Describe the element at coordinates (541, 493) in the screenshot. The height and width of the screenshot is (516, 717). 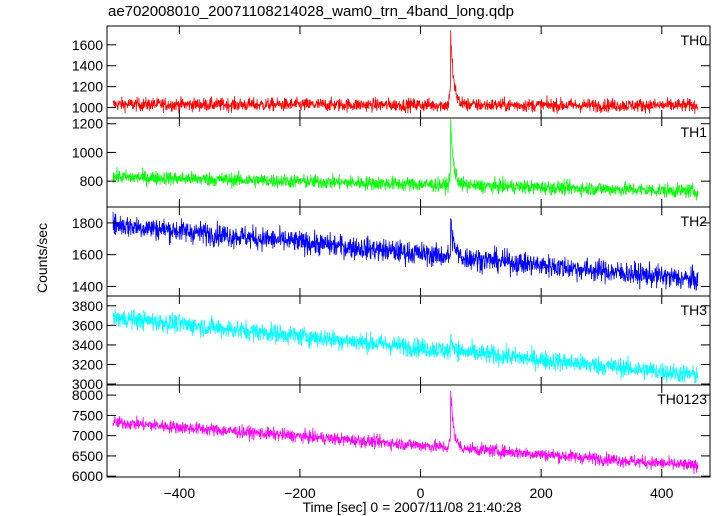
I see `x-tick-label: 200` at that location.